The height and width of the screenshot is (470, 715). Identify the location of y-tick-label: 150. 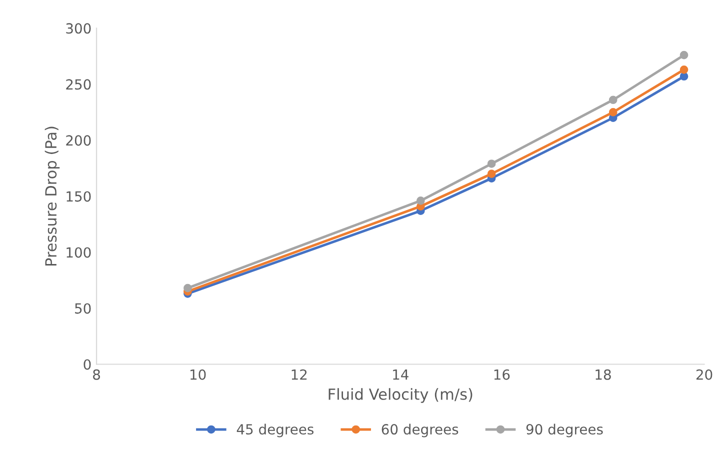
(78, 196).